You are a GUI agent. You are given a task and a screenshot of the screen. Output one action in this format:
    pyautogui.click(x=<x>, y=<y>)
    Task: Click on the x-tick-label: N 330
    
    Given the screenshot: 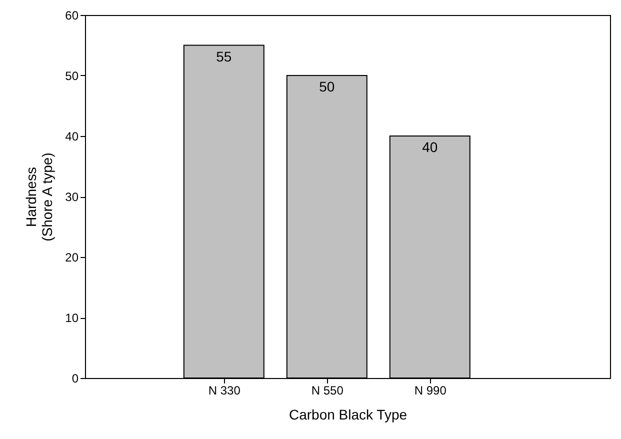 What is the action you would take?
    pyautogui.click(x=224, y=391)
    